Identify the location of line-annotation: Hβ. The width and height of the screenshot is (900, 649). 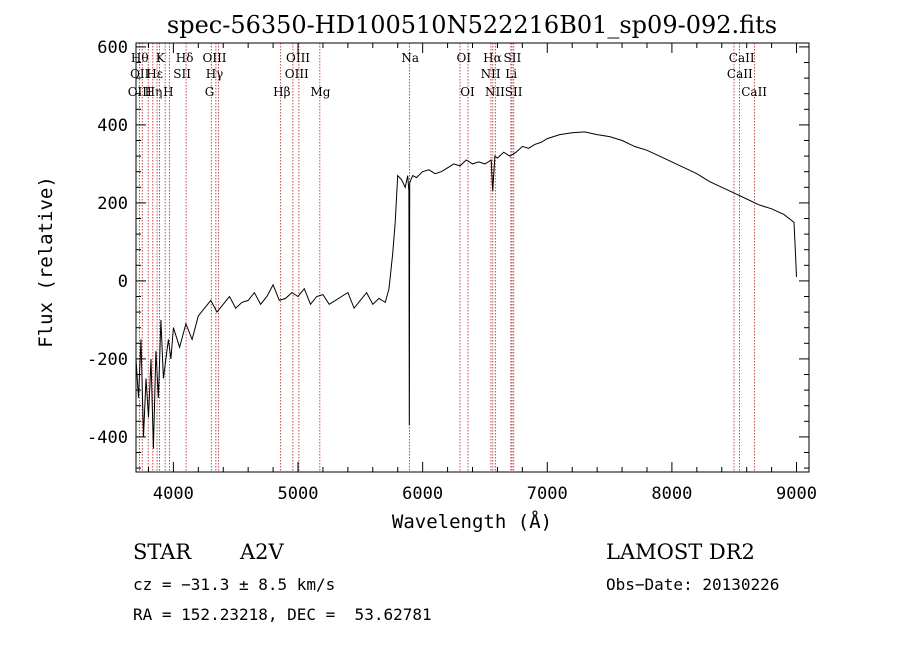
(281, 92).